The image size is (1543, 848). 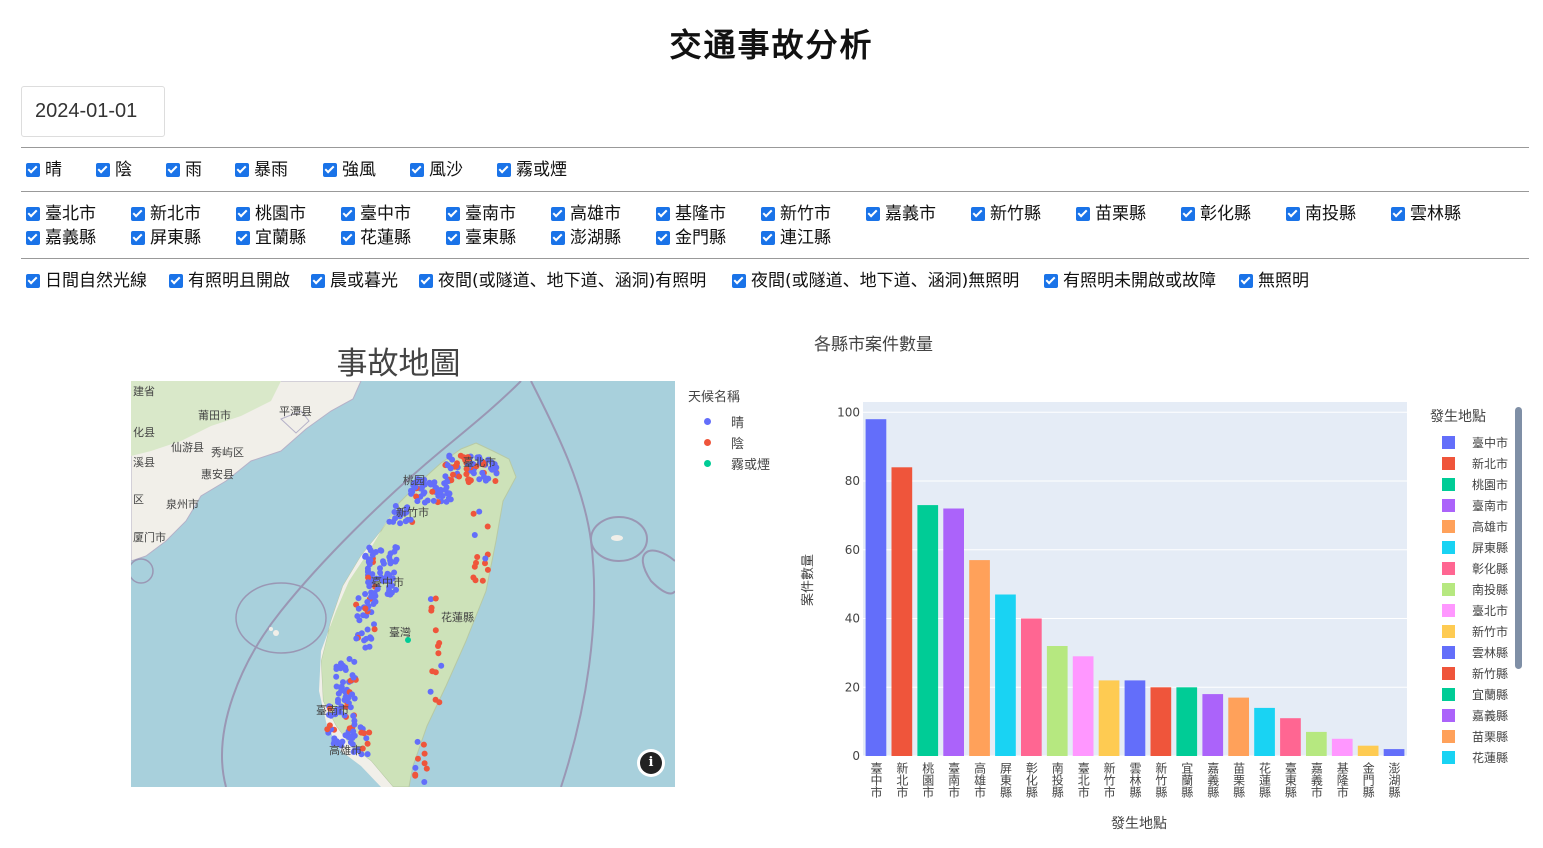 I want to click on map-legend-item: 陰, so click(x=729, y=442).